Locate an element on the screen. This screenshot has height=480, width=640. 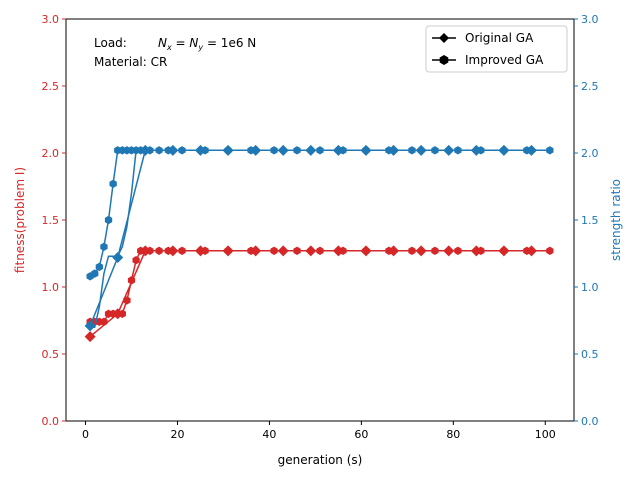
legend-hexagon-marker is located at coordinates (444, 60).